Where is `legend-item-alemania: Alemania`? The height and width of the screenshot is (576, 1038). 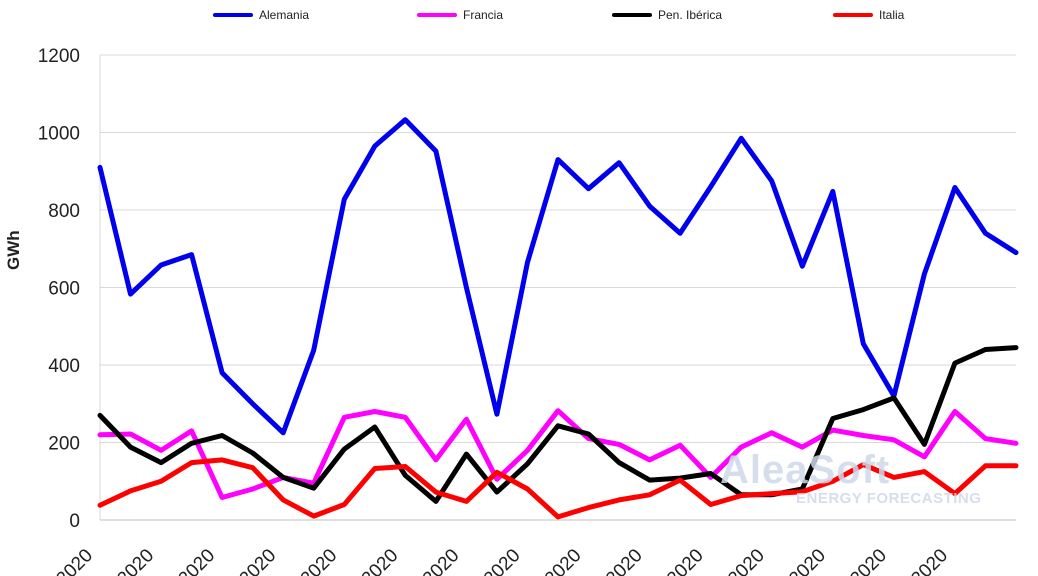 legend-item-alemania: Alemania is located at coordinates (261, 15).